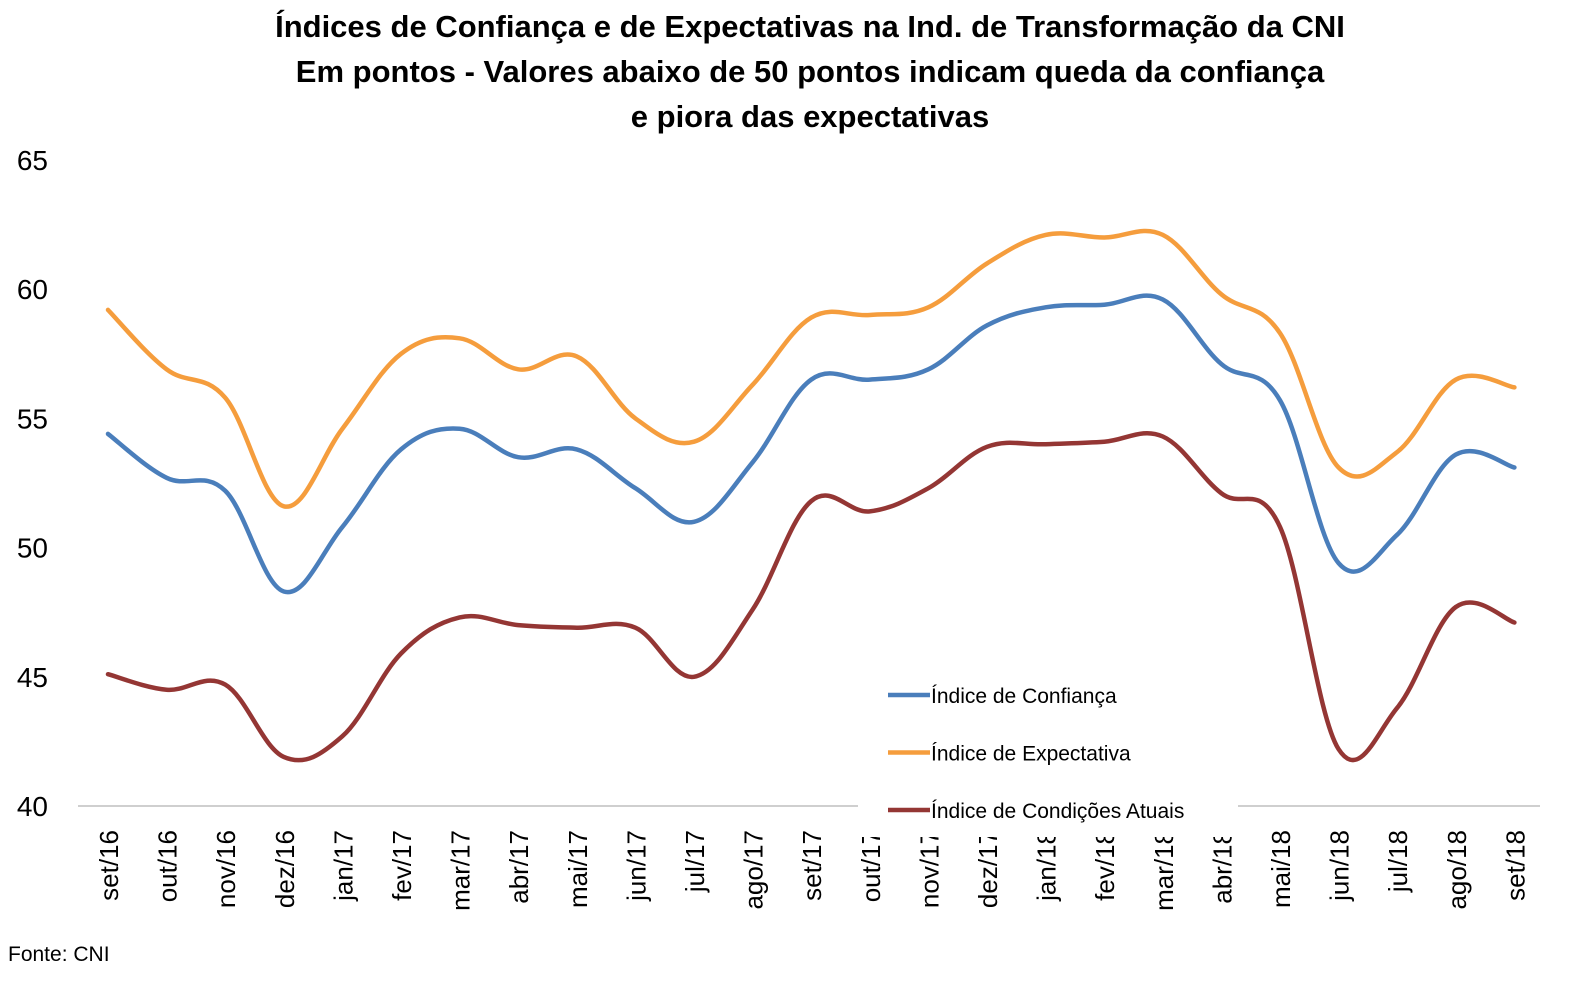 The height and width of the screenshot is (984, 1580). Describe the element at coordinates (109, 865) in the screenshot. I see `x-tick-label: set/16` at that location.